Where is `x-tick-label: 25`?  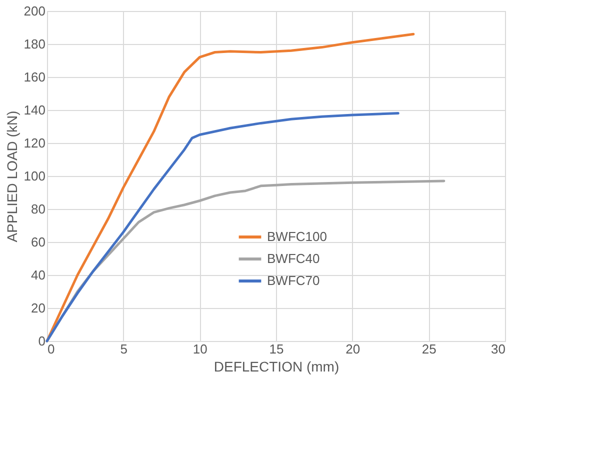 x-tick-label: 25 is located at coordinates (429, 349).